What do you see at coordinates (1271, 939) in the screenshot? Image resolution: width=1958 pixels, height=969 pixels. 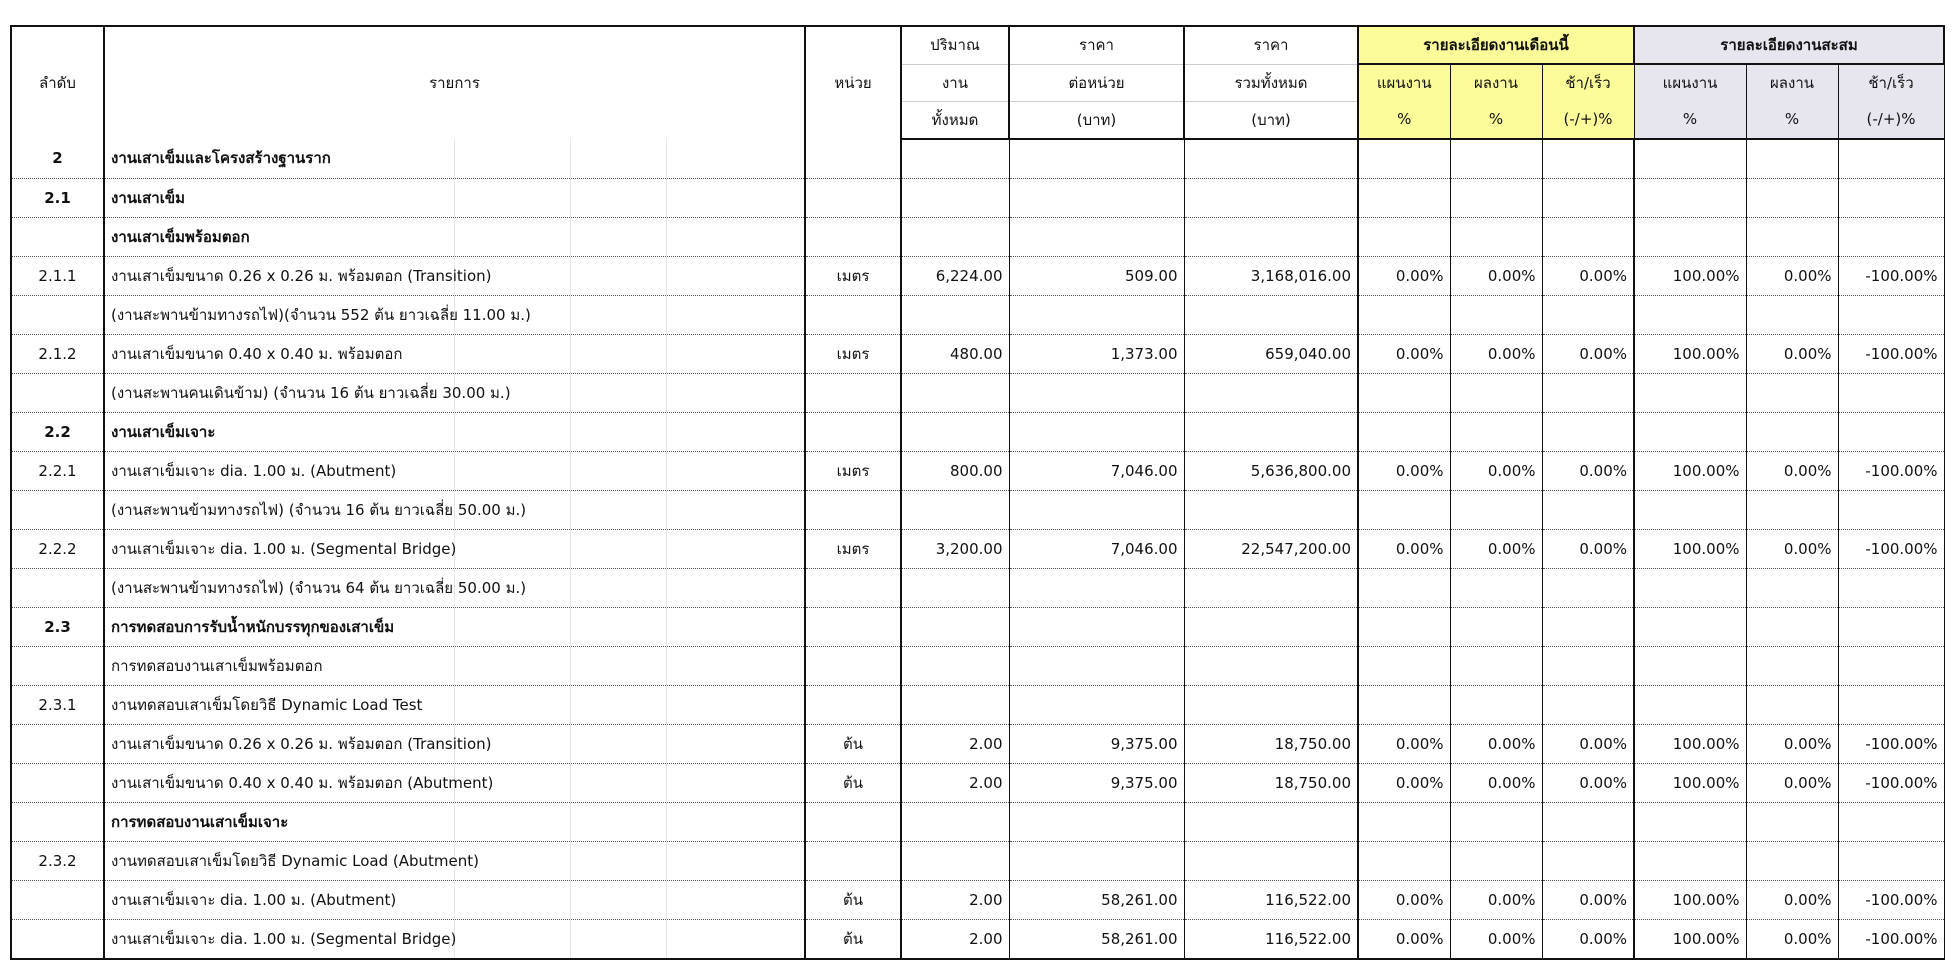 I see `row-total-price: 116,522.00` at bounding box center [1271, 939].